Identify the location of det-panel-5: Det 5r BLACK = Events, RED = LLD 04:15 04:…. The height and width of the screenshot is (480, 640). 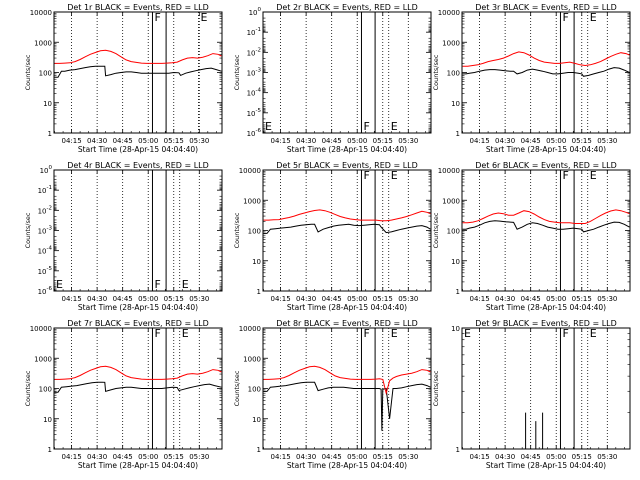
(332, 236).